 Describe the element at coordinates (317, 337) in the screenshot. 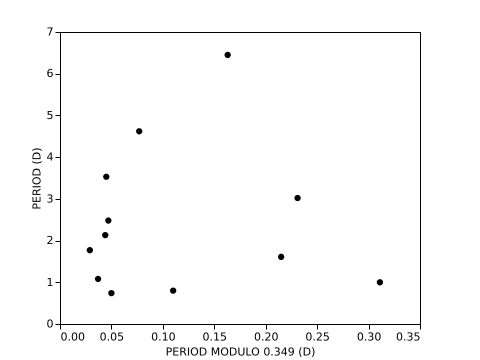

I see `x-tick-label: 0.25` at that location.